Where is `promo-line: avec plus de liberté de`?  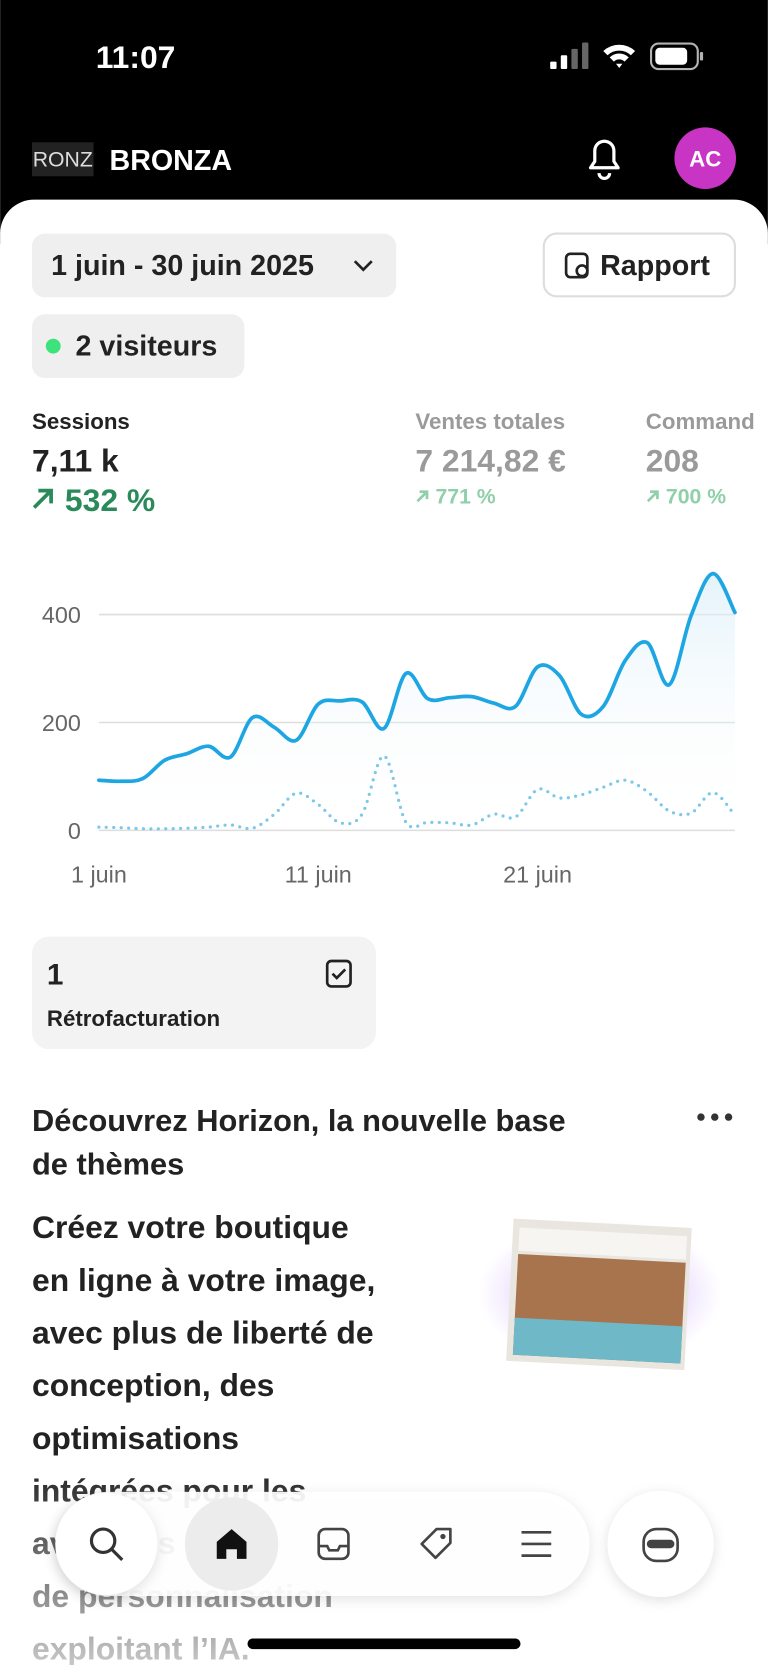
promo-line: avec plus de liberté de is located at coordinates (203, 1332).